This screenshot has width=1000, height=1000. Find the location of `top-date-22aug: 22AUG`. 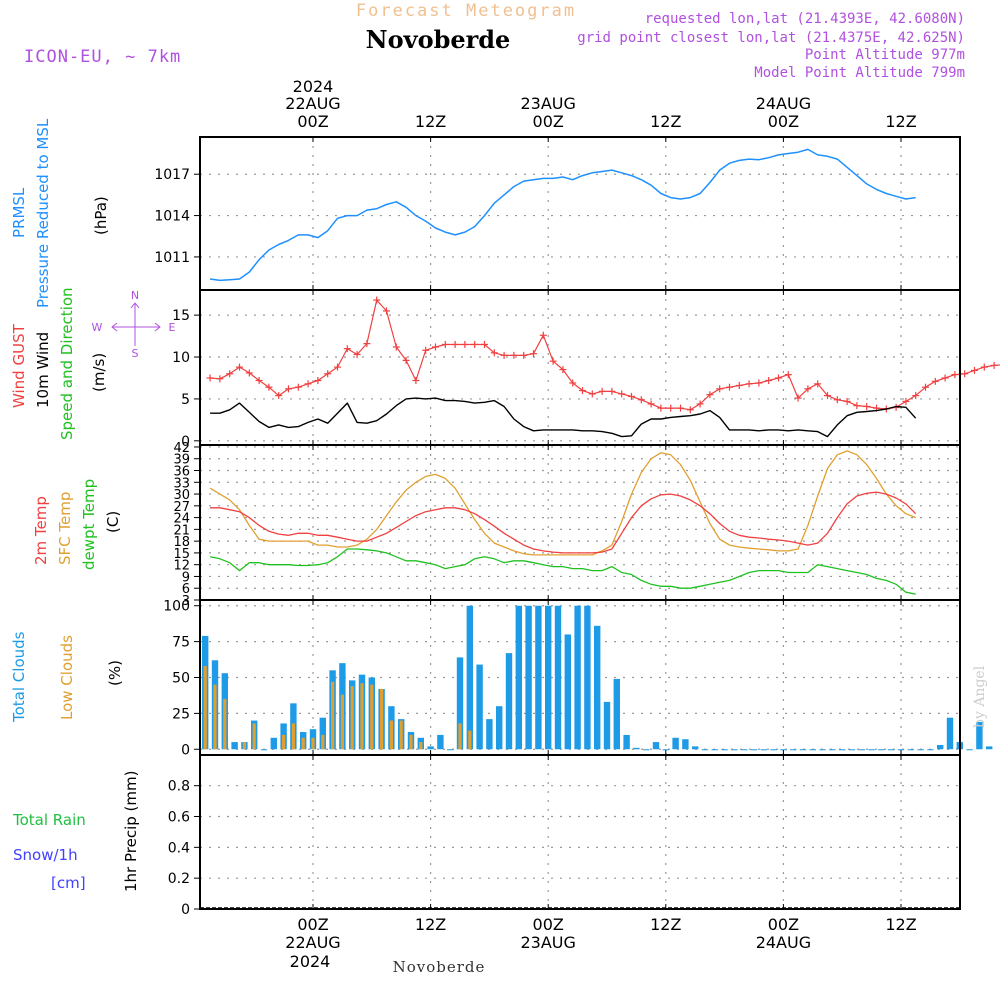

top-date-22aug: 22AUG is located at coordinates (312, 103).